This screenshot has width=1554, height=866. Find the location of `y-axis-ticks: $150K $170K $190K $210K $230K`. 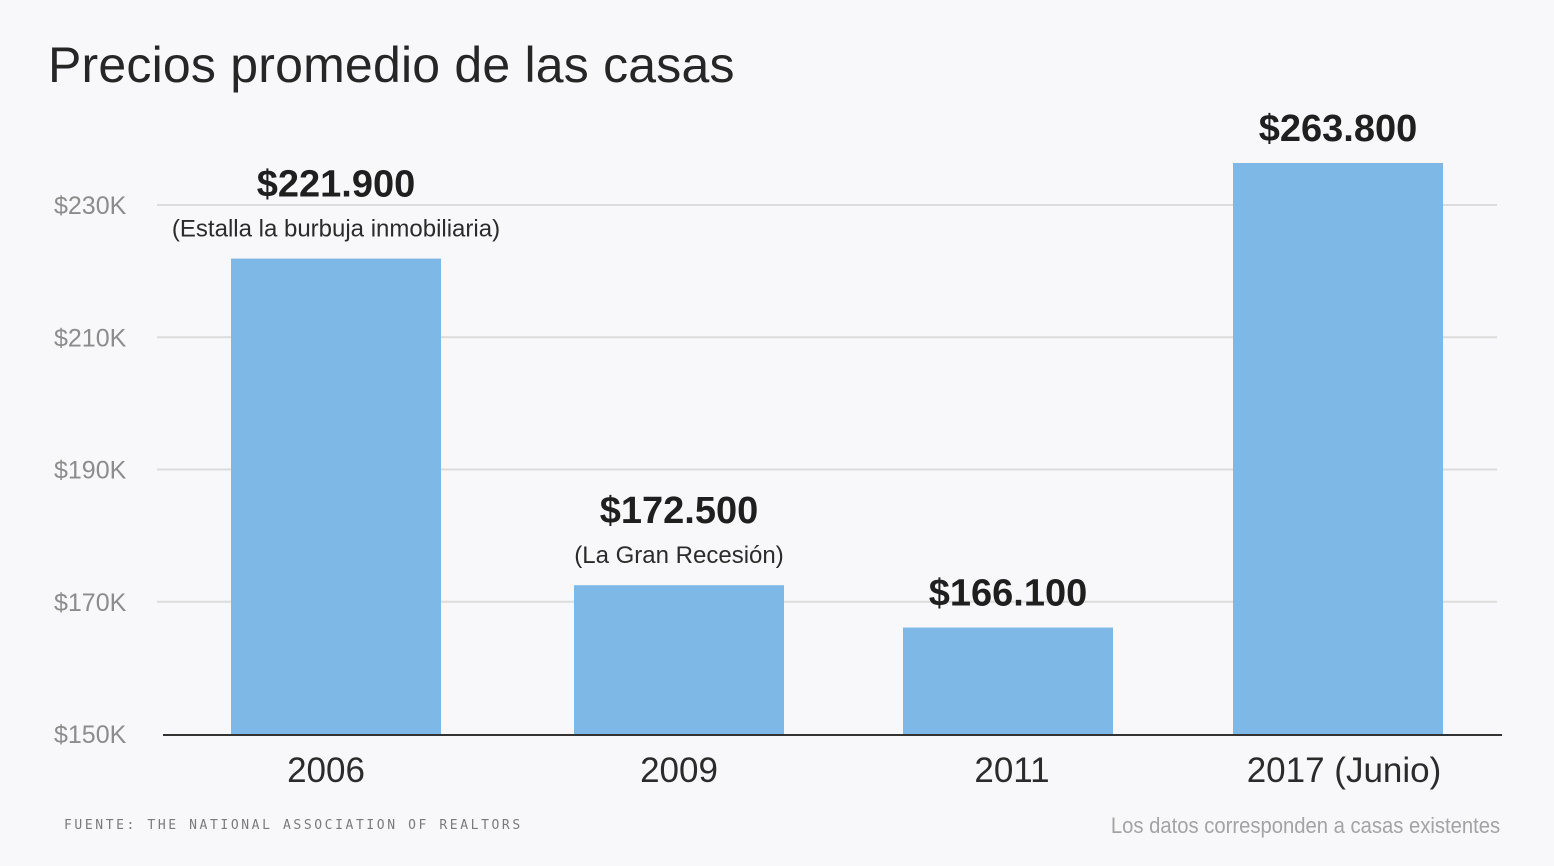

y-axis-ticks: $150K $170K $190K $210K $230K is located at coordinates (90, 470).